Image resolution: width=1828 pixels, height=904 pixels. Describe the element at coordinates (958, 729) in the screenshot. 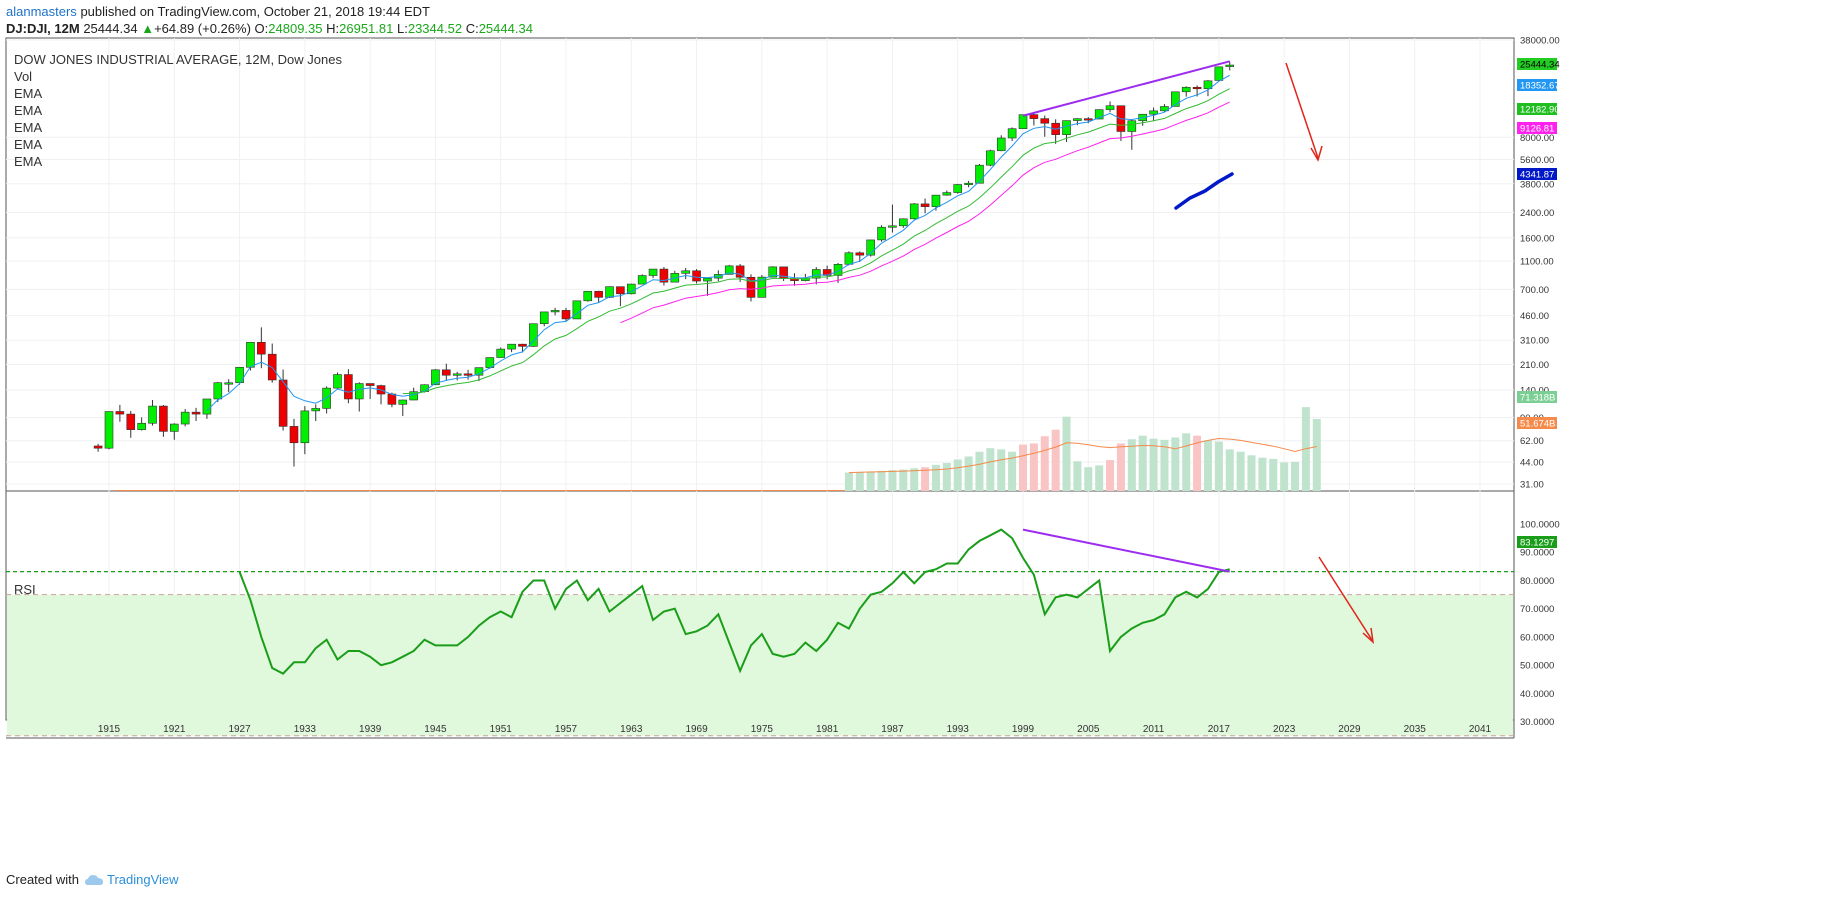

I see `x-tick-label: 1993` at that location.